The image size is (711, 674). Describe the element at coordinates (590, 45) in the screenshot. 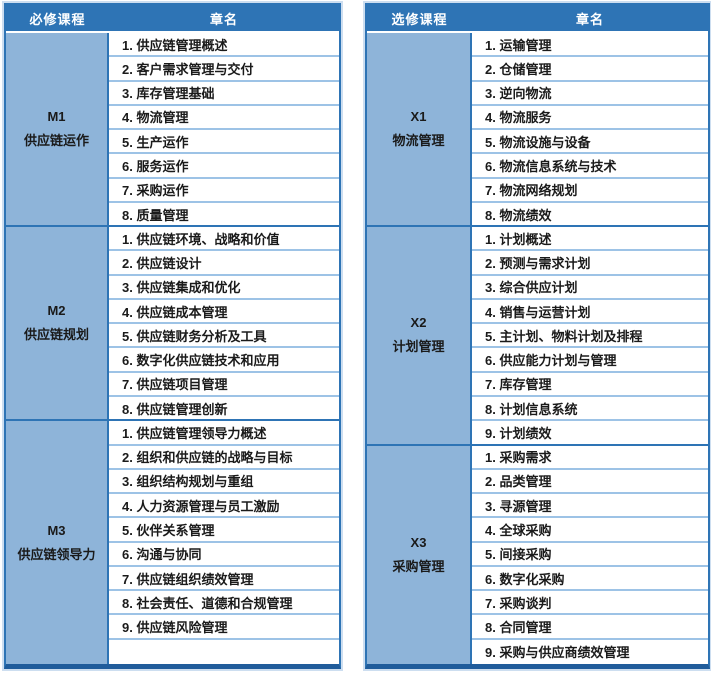

I see `chapter-cell: 1. 运输管理` at that location.